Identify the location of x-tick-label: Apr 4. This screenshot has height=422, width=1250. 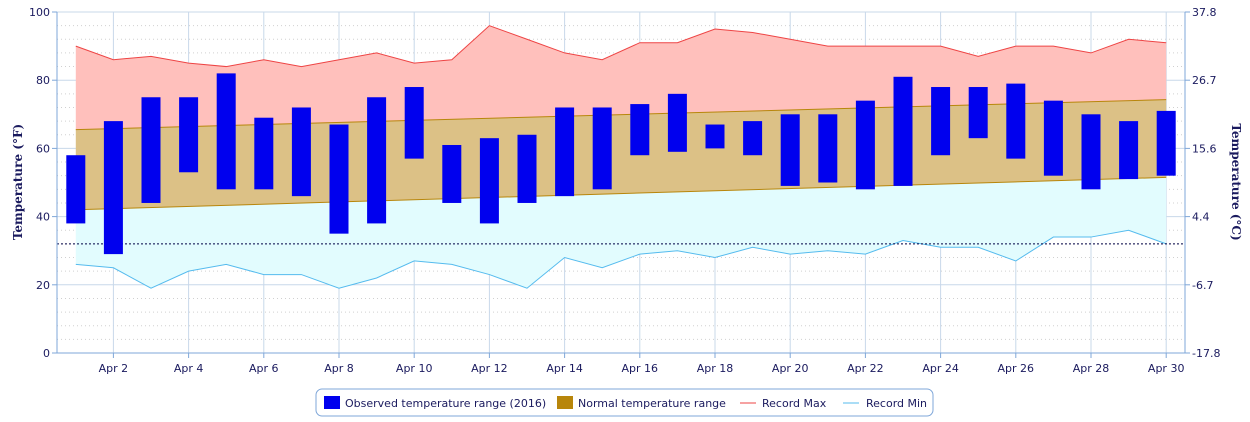
(189, 368).